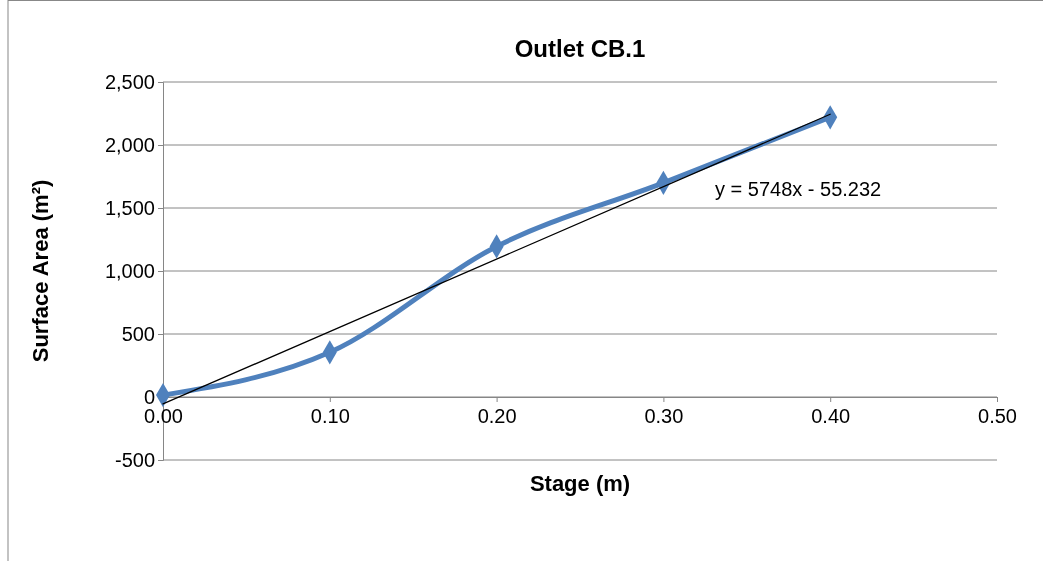 The image size is (1043, 561). Describe the element at coordinates (149, 396) in the screenshot. I see `y-tick-label: 0` at that location.